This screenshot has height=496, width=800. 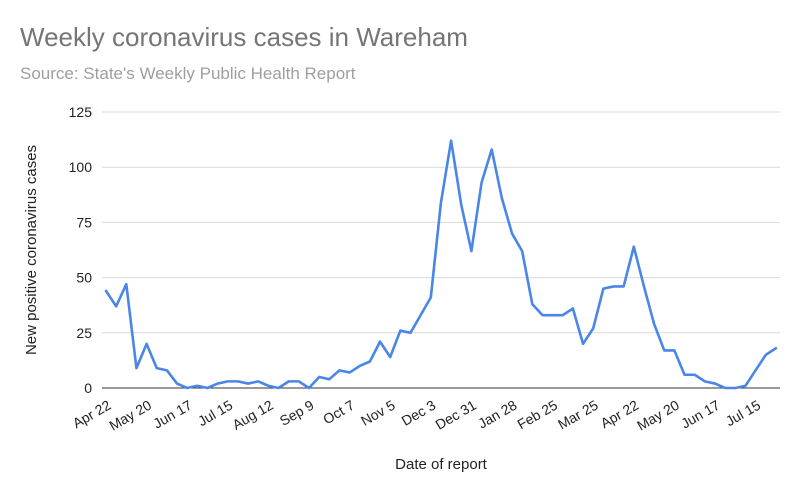 What do you see at coordinates (244, 37) in the screenshot?
I see `chart-title: Weekly coronavirus cases in Wareham` at bounding box center [244, 37].